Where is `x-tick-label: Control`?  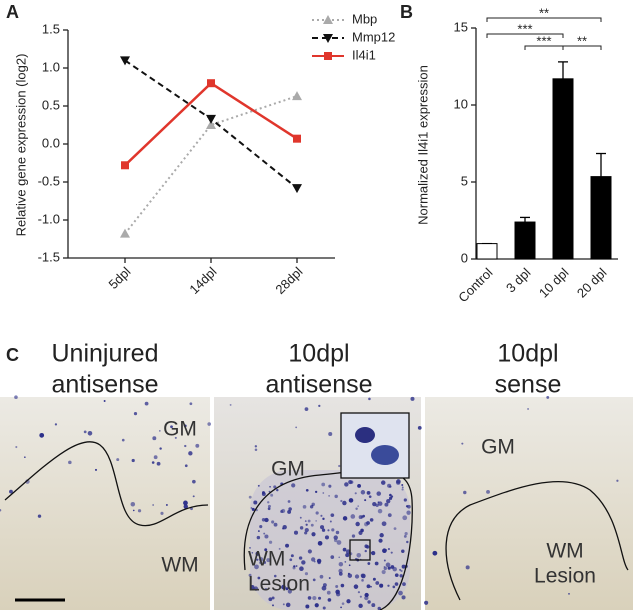 x-tick-label: Control is located at coordinates (475, 285).